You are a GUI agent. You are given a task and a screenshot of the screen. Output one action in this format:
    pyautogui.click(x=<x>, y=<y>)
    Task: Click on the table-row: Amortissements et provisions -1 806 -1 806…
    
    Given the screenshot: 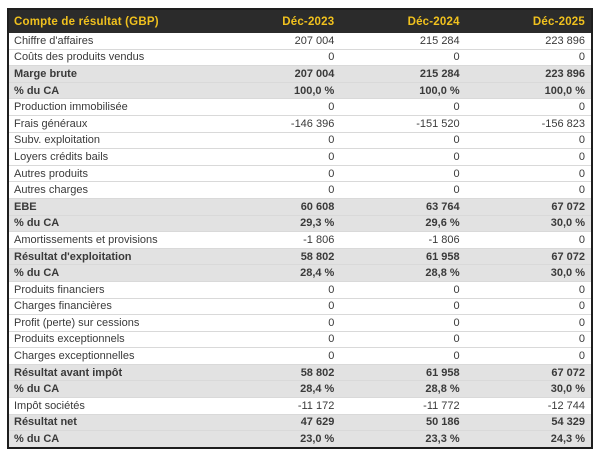 What is the action you would take?
    pyautogui.click(x=300, y=239)
    